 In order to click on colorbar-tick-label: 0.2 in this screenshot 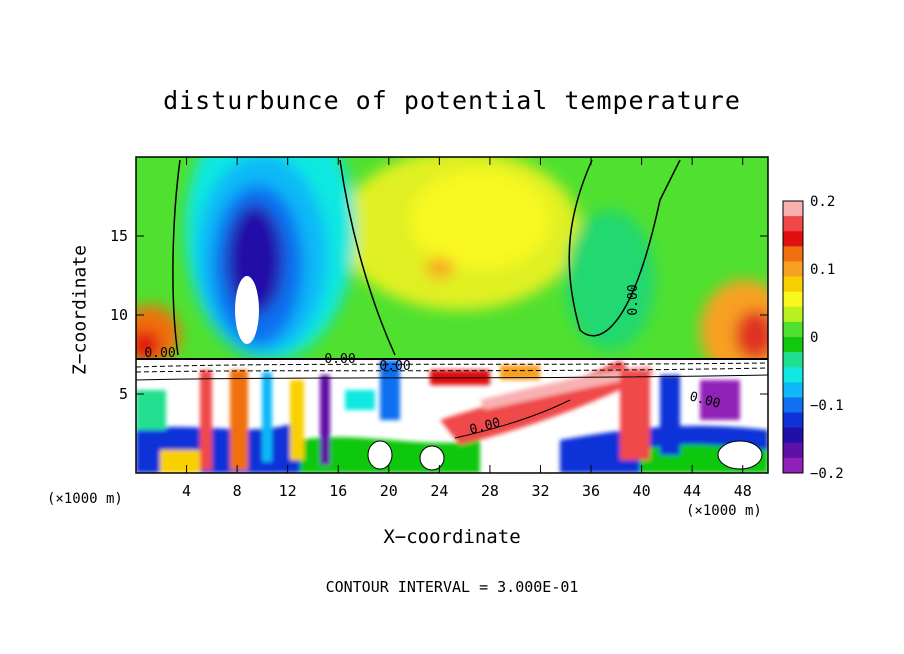, I will do `click(822, 202)`.